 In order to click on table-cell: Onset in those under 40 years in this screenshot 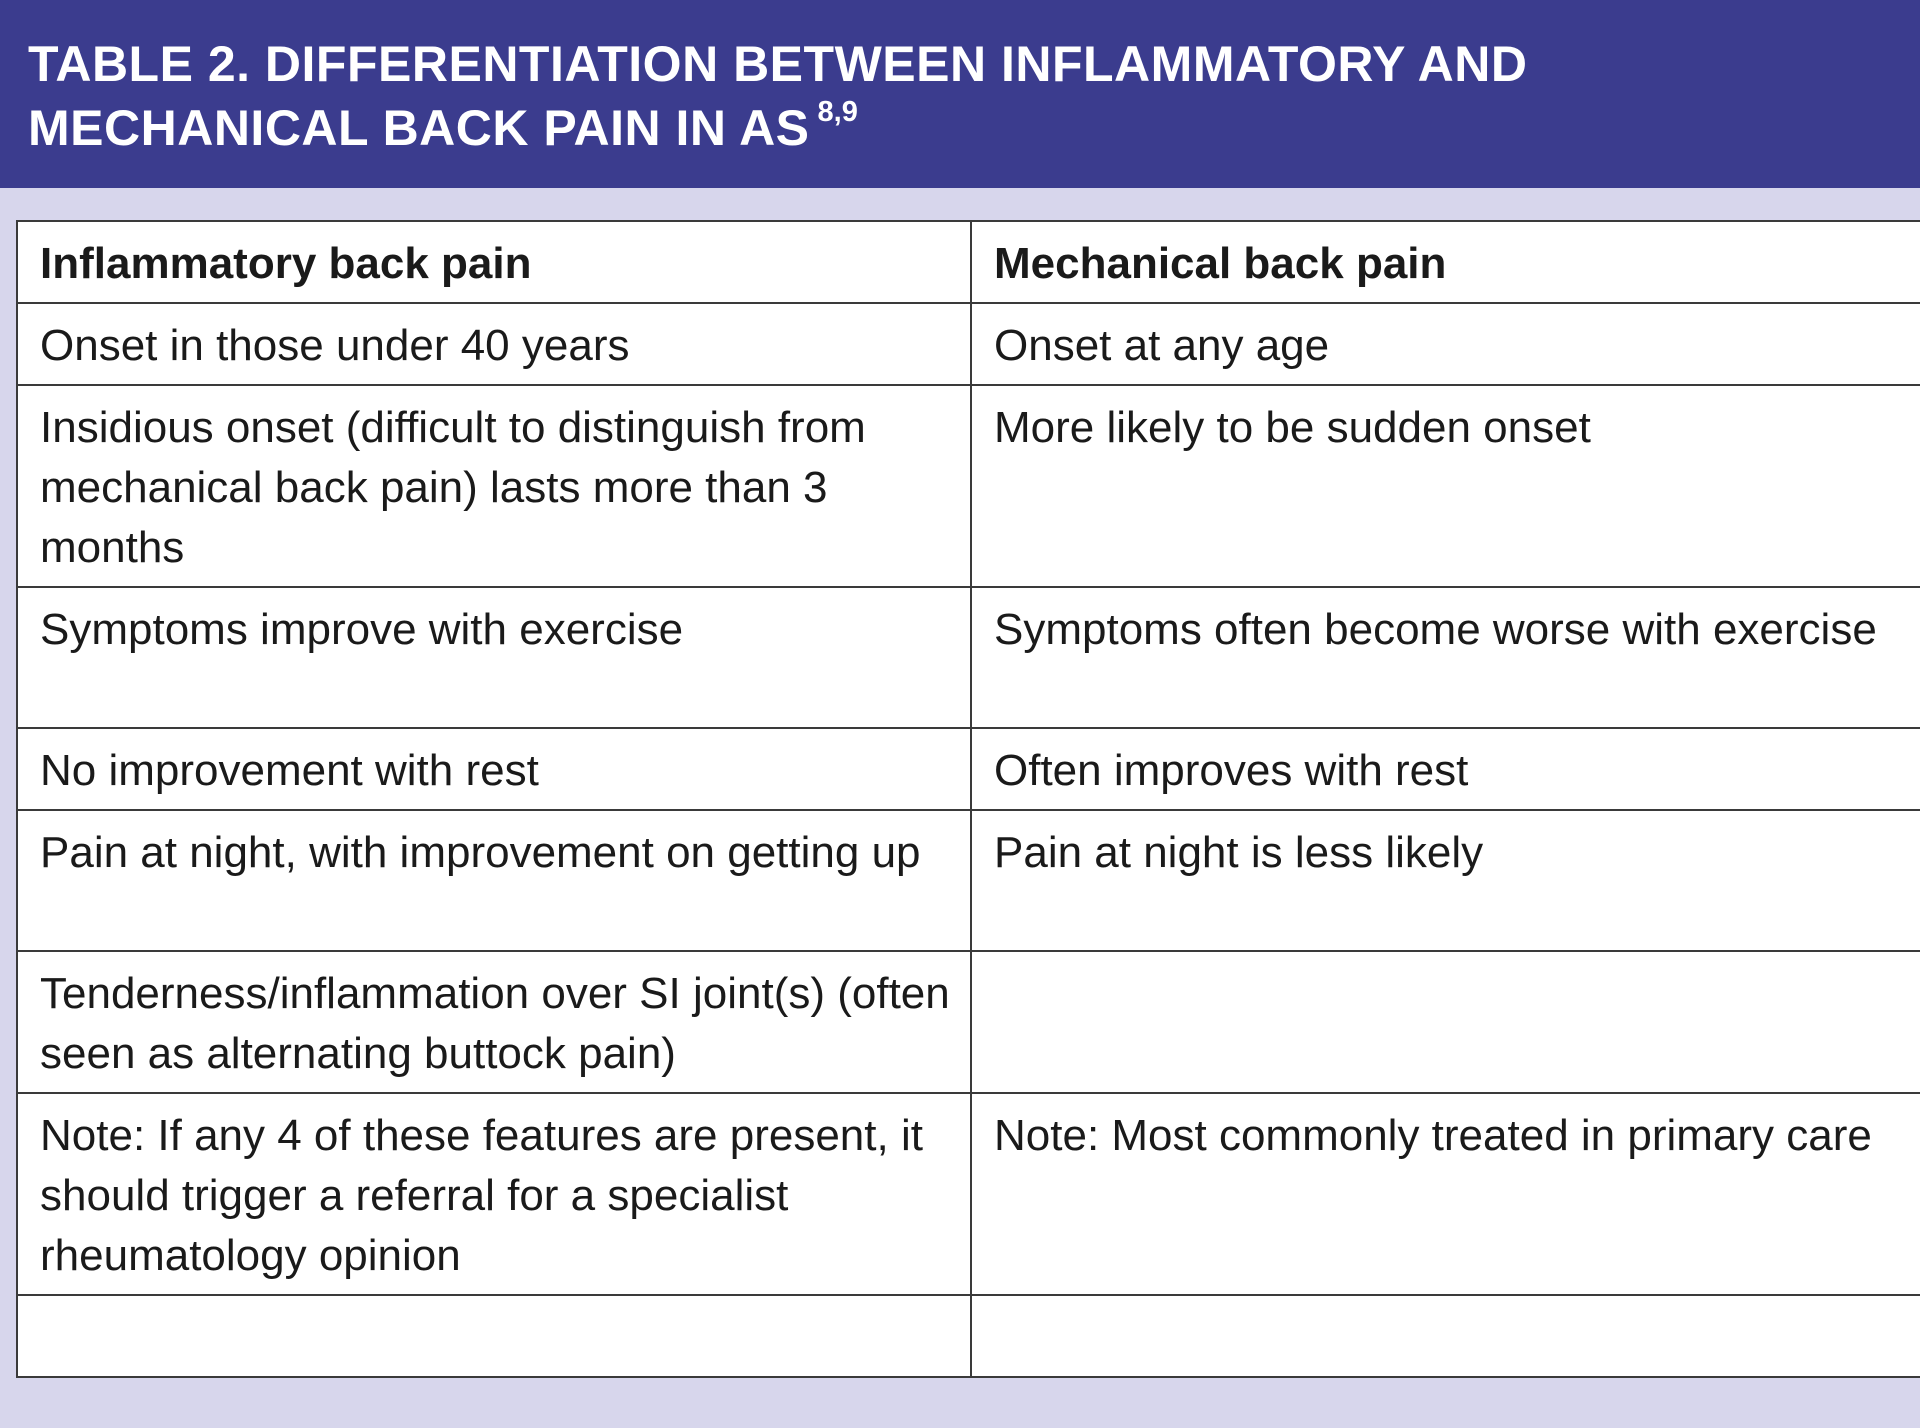, I will do `click(494, 344)`.